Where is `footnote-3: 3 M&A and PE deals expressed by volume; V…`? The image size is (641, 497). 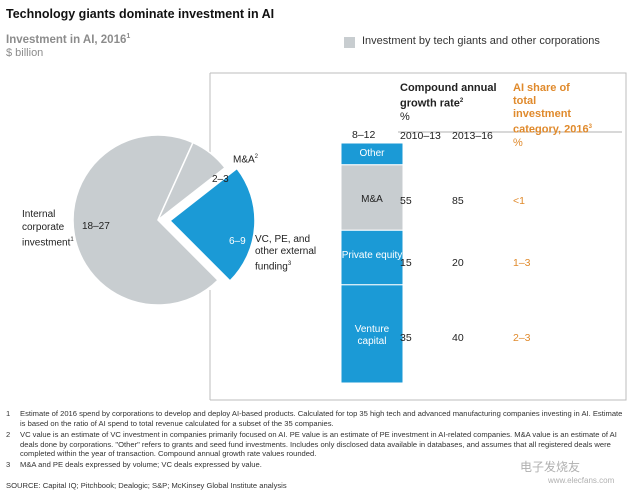 footnote-3: 3 M&A and PE deals expressed by volume; V… is located at coordinates (134, 464).